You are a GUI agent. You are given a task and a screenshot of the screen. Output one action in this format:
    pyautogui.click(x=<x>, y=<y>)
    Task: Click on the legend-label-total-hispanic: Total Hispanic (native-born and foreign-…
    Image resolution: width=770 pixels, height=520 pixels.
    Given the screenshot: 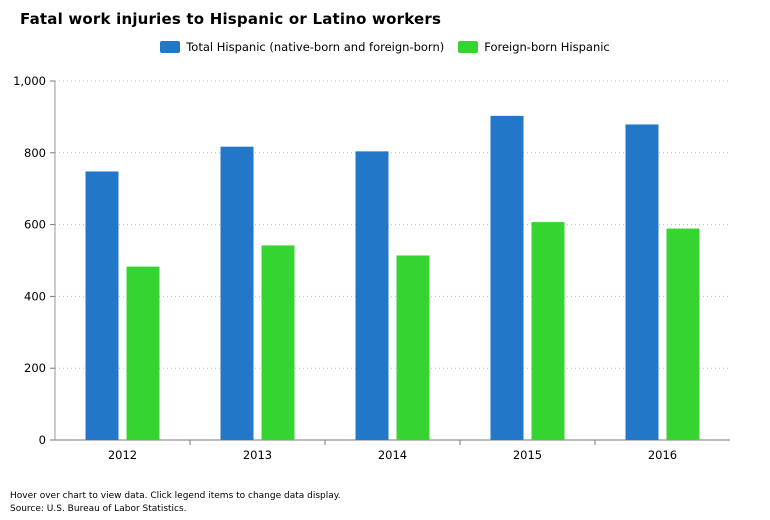 What is the action you would take?
    pyautogui.click(x=315, y=47)
    